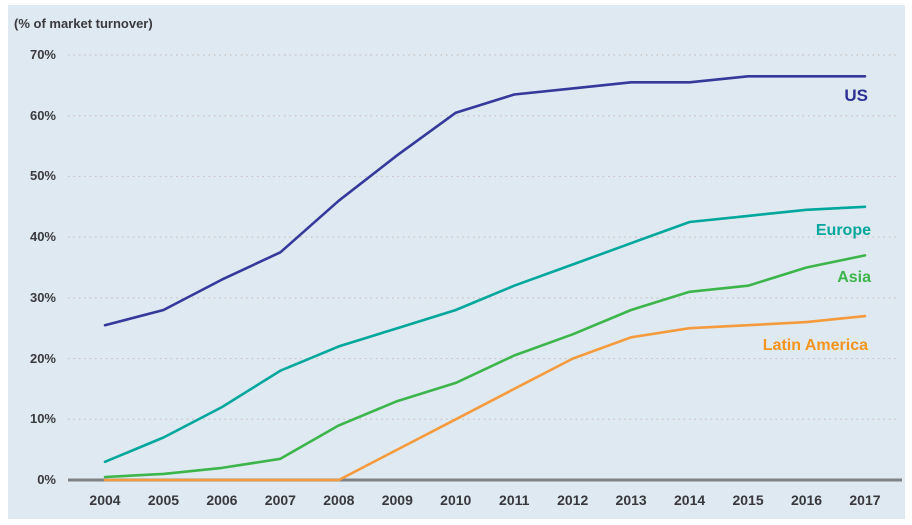  I want to click on x-tick-label-2008: 2008, so click(339, 500).